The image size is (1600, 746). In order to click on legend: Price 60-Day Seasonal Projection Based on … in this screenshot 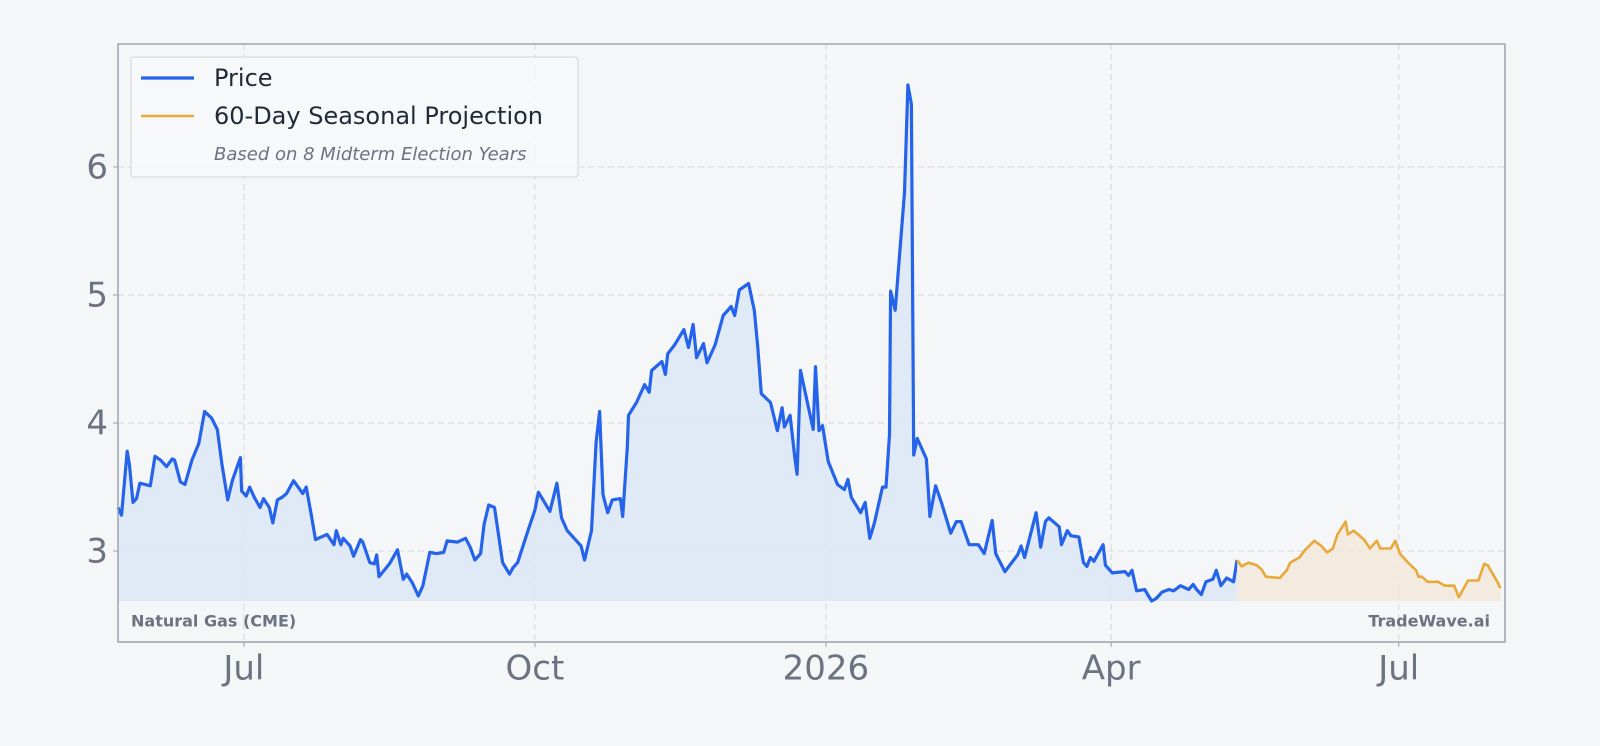, I will do `click(354, 117)`.